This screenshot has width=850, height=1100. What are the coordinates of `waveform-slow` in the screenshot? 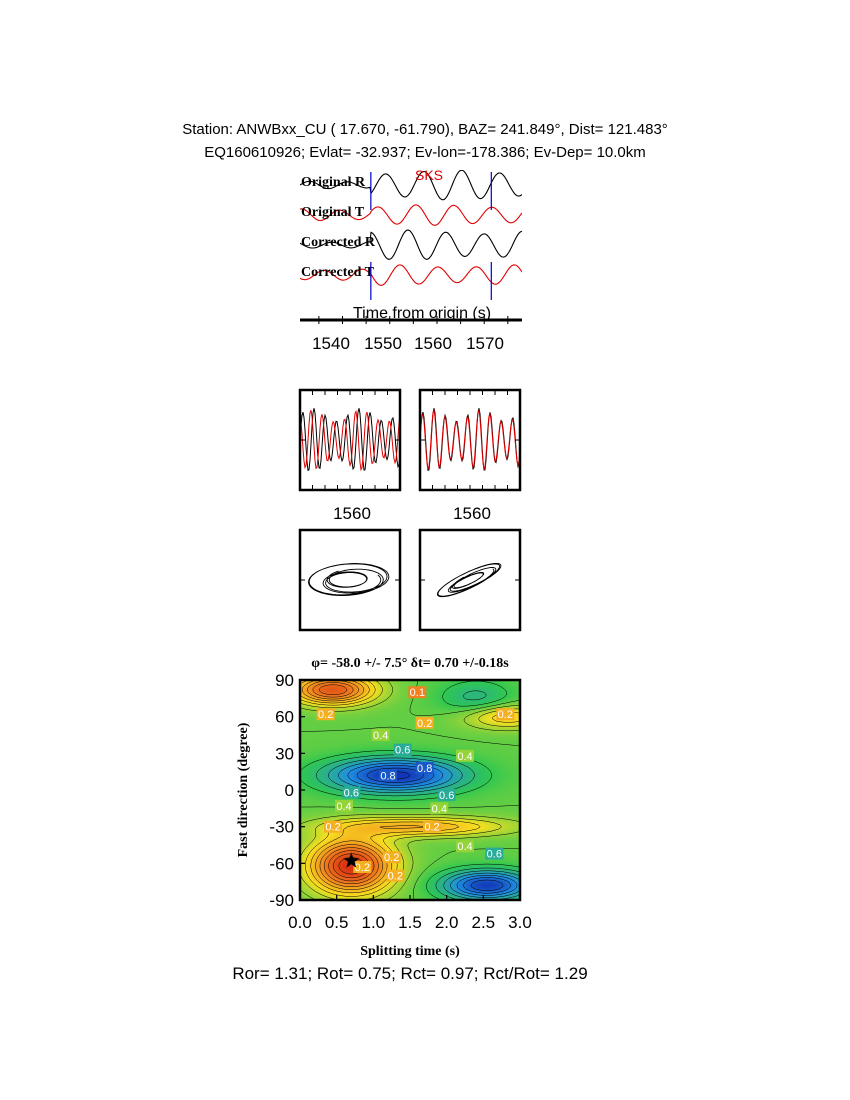 It's located at (350, 440).